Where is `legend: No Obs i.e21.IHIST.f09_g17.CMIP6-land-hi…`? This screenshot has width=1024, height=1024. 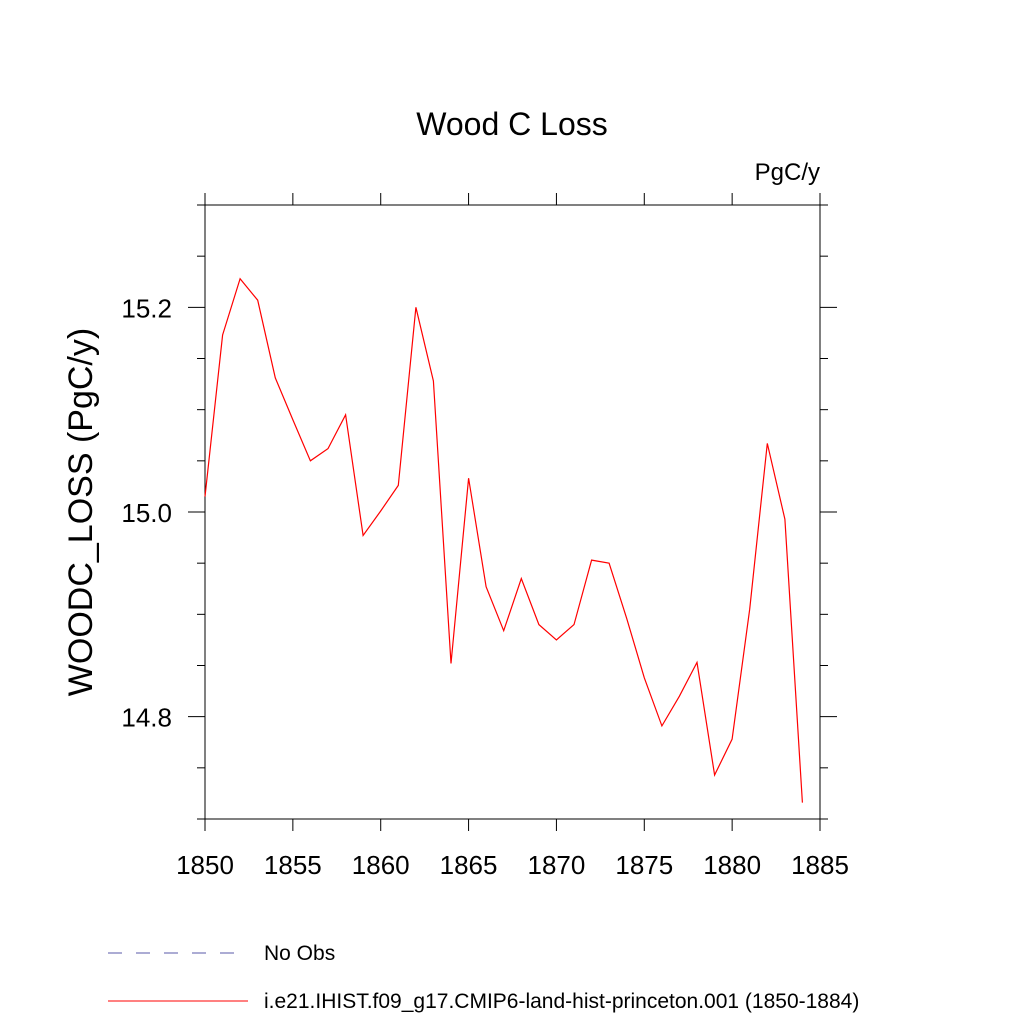
legend: No Obs i.e21.IHIST.f09_g17.CMIP6-land-hi… is located at coordinates (483, 977).